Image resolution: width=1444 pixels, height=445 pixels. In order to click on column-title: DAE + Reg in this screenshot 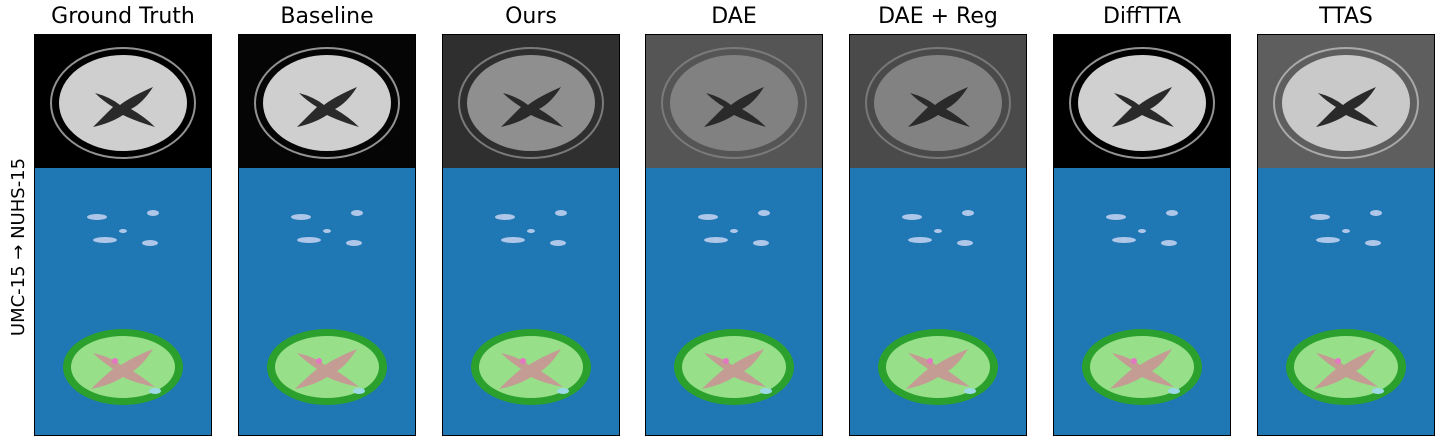, I will do `click(938, 16)`.